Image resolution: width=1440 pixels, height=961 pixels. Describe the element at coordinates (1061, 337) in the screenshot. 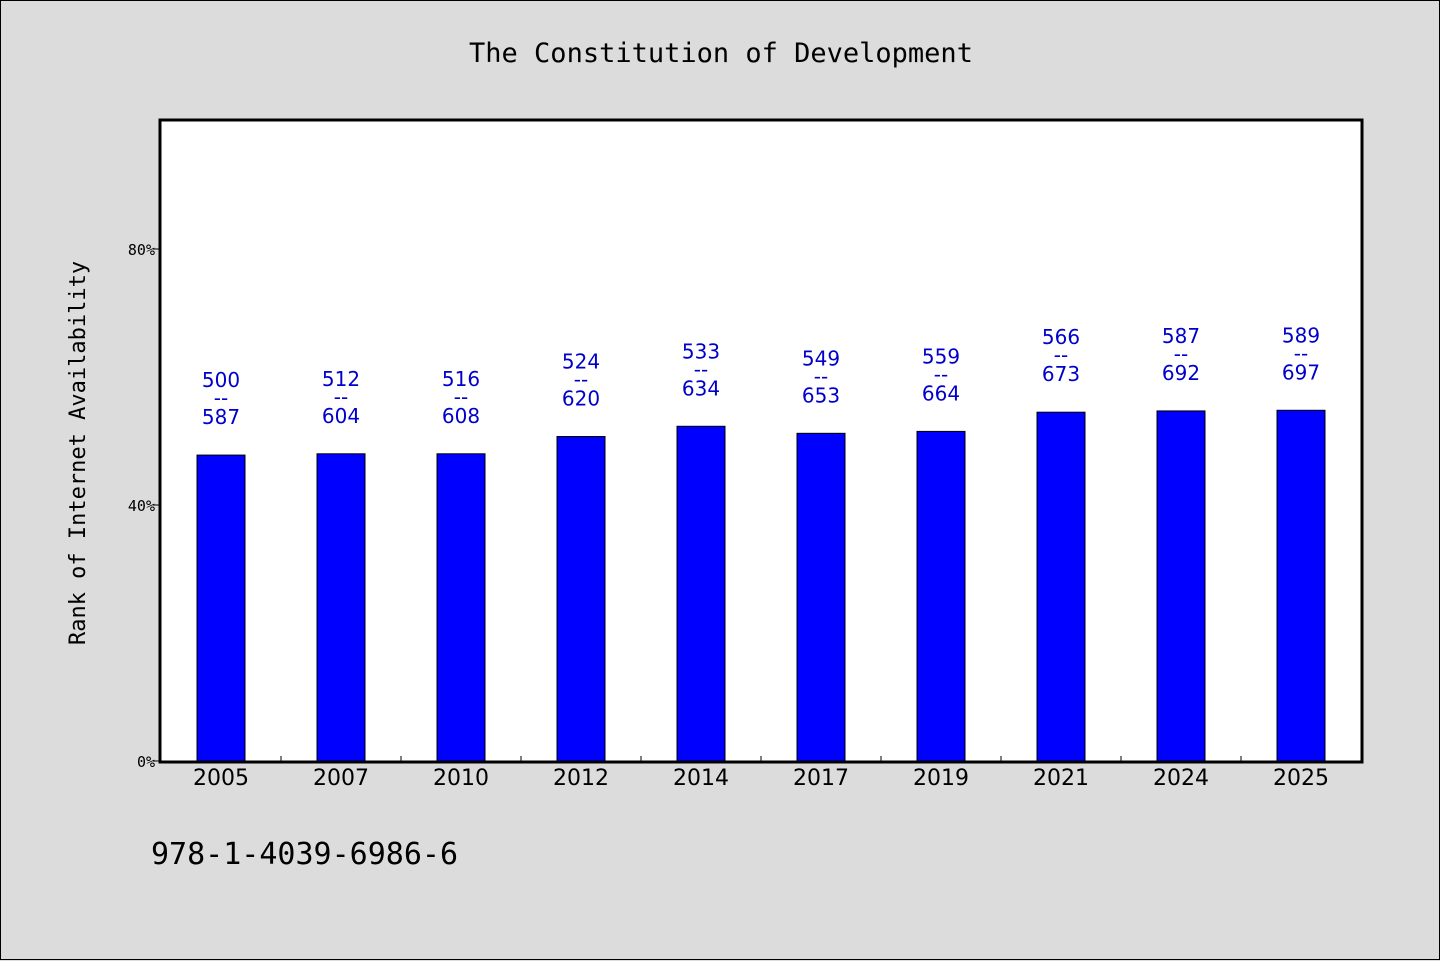

I see `data-label-low: 566` at that location.